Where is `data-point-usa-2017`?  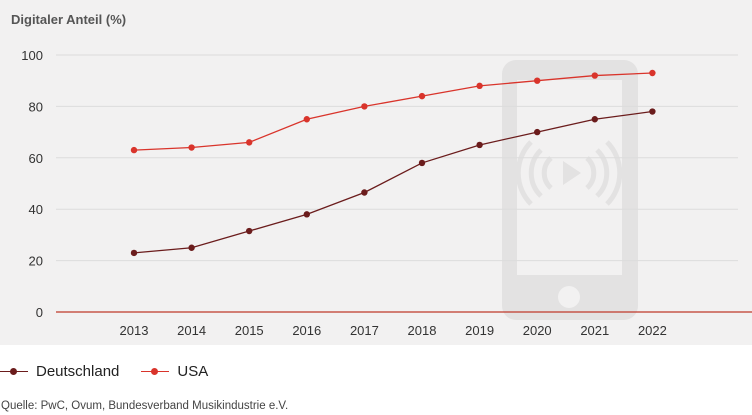
data-point-usa-2017 is located at coordinates (364, 106).